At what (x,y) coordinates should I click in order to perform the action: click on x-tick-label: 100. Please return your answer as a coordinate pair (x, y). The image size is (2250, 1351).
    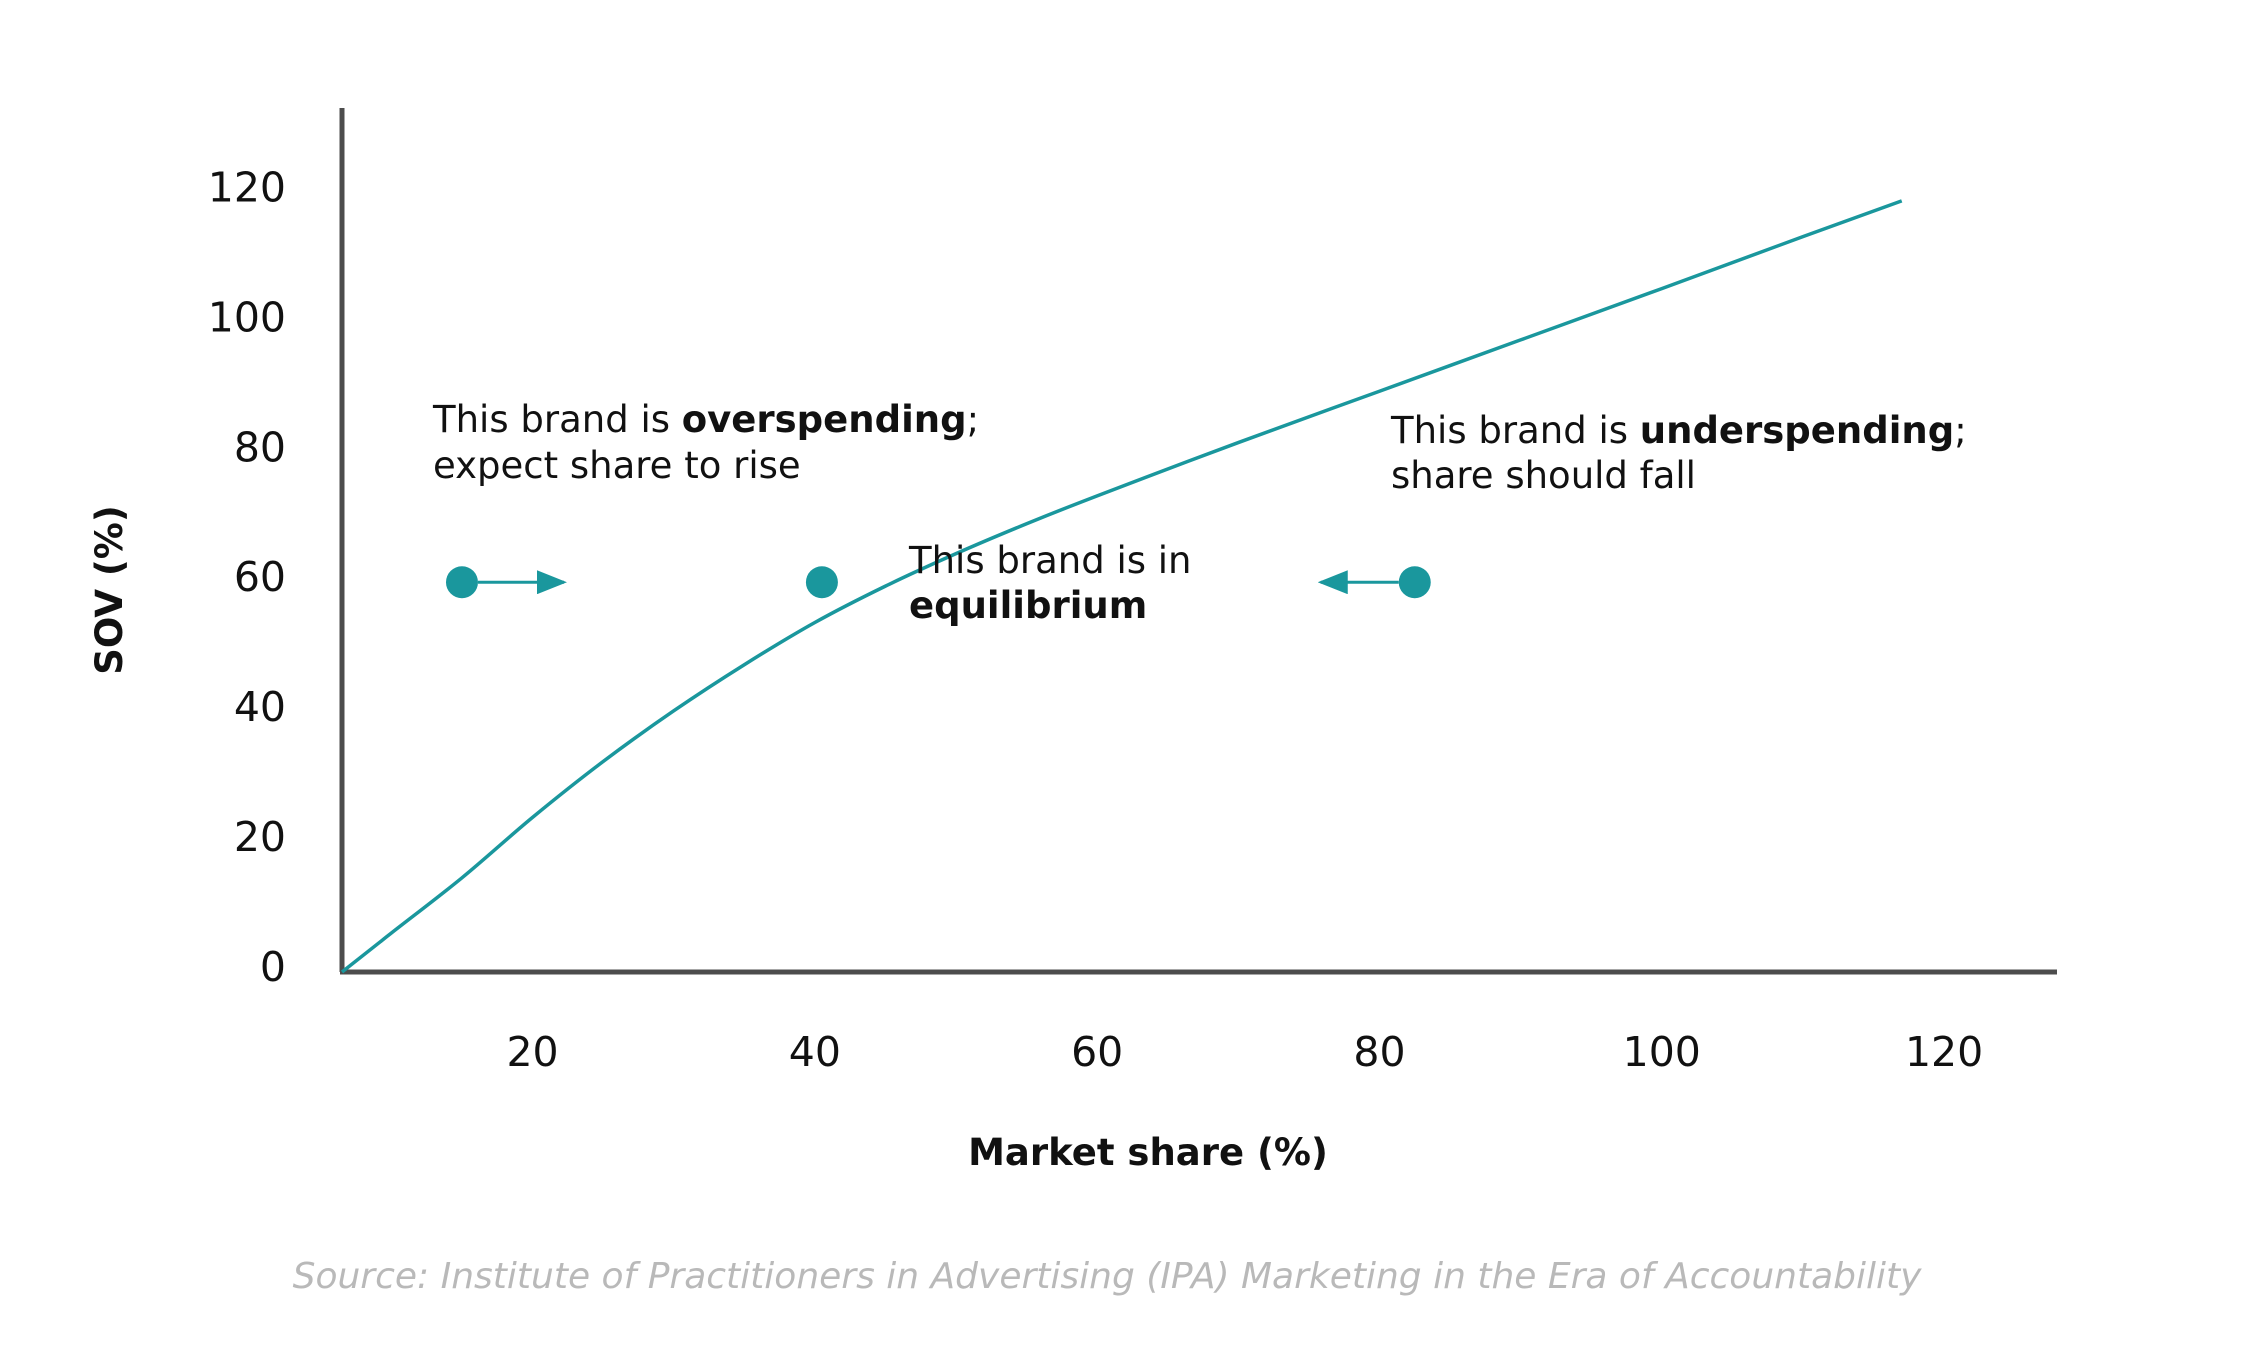
    Looking at the image, I should click on (1662, 1052).